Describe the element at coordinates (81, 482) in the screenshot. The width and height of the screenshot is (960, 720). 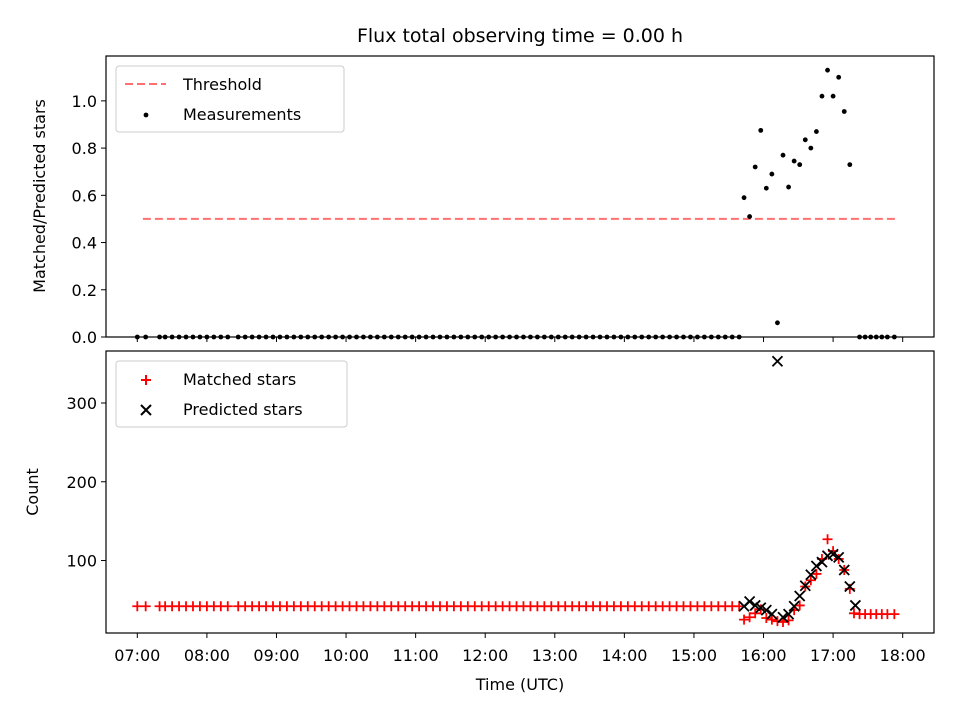
I see `count-y-tick-label: 200` at that location.